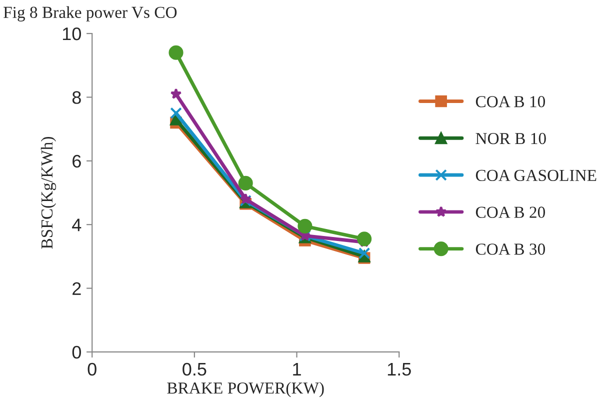 The height and width of the screenshot is (419, 614). What do you see at coordinates (194, 369) in the screenshot?
I see `x-tick-label: 0.5` at bounding box center [194, 369].